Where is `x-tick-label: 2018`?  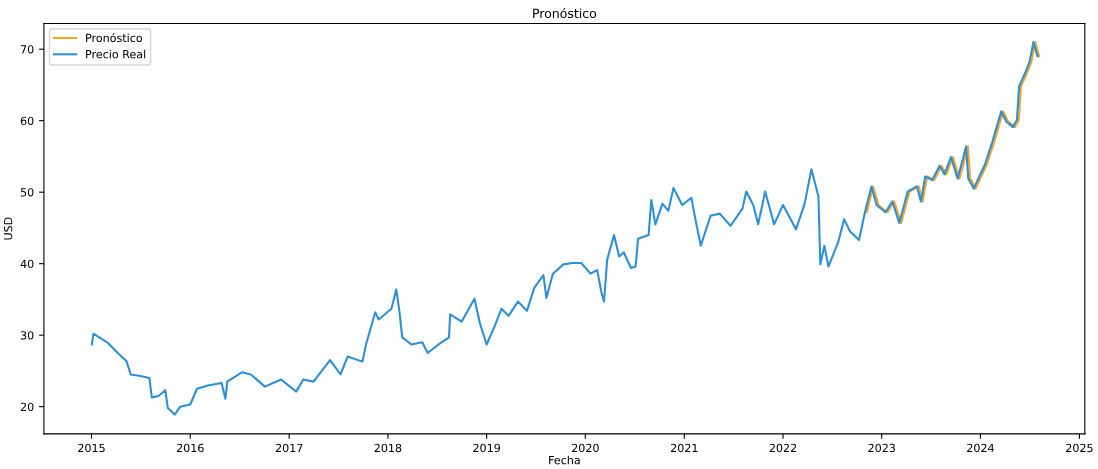 x-tick-label: 2018 is located at coordinates (388, 448).